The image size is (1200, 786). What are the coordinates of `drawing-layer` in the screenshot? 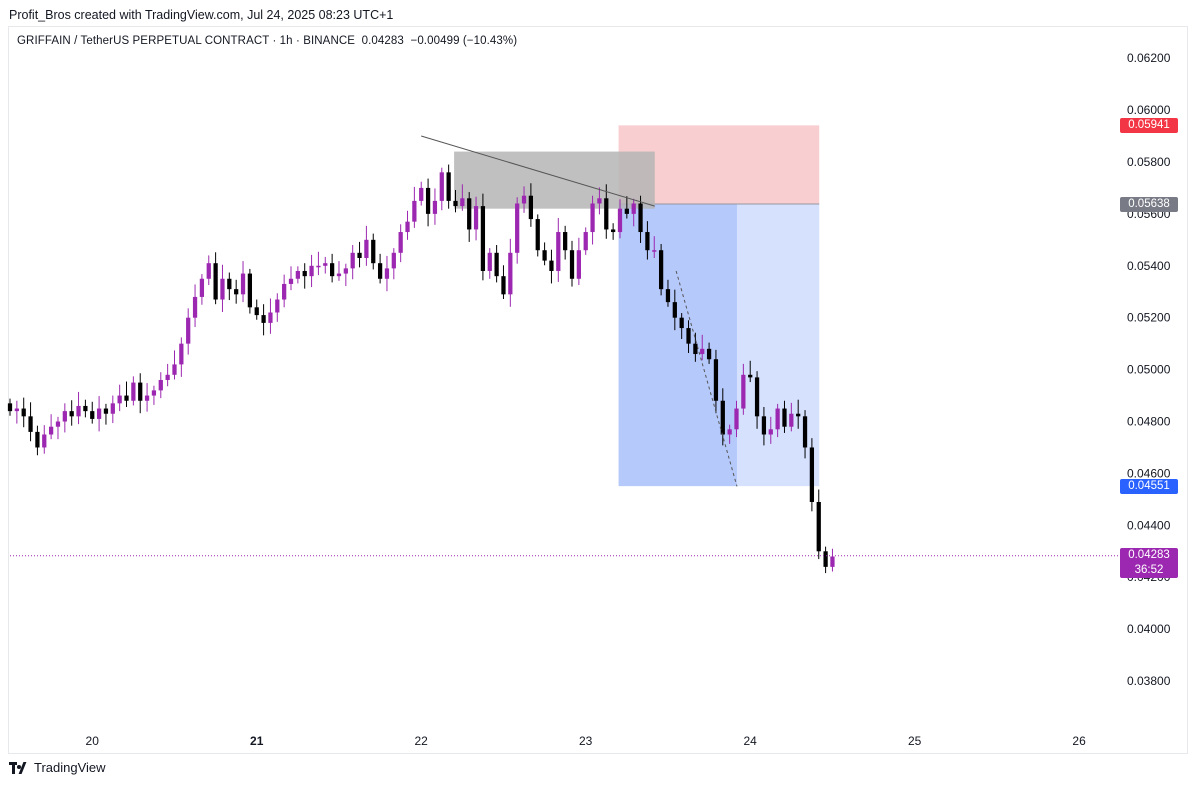 It's located at (637, 306).